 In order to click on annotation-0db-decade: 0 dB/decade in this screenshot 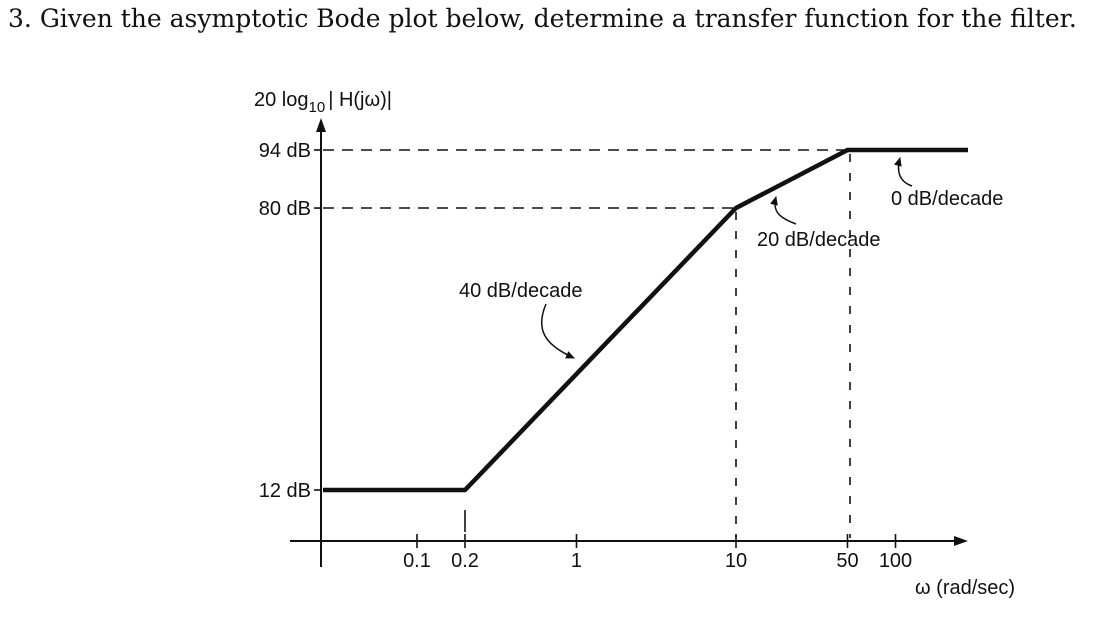, I will do `click(947, 199)`.